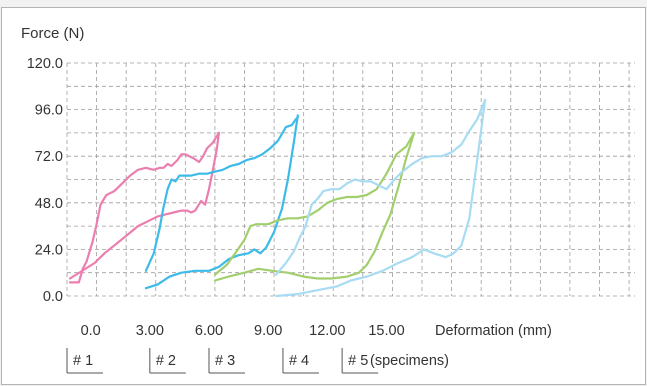 The width and height of the screenshot is (647, 386). I want to click on specimen-label: # 4, so click(300, 361).